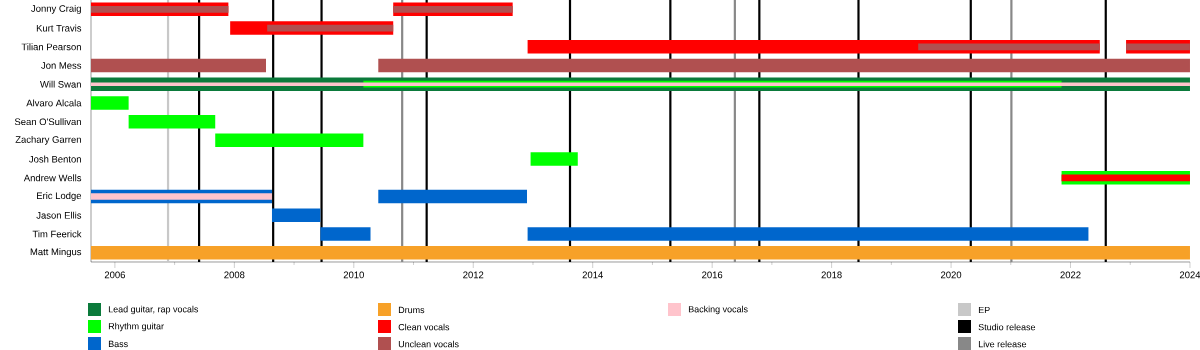 The width and height of the screenshot is (1200, 350). Describe the element at coordinates (59, 215) in the screenshot. I see `y-tick-label: Jason Ellis` at that location.